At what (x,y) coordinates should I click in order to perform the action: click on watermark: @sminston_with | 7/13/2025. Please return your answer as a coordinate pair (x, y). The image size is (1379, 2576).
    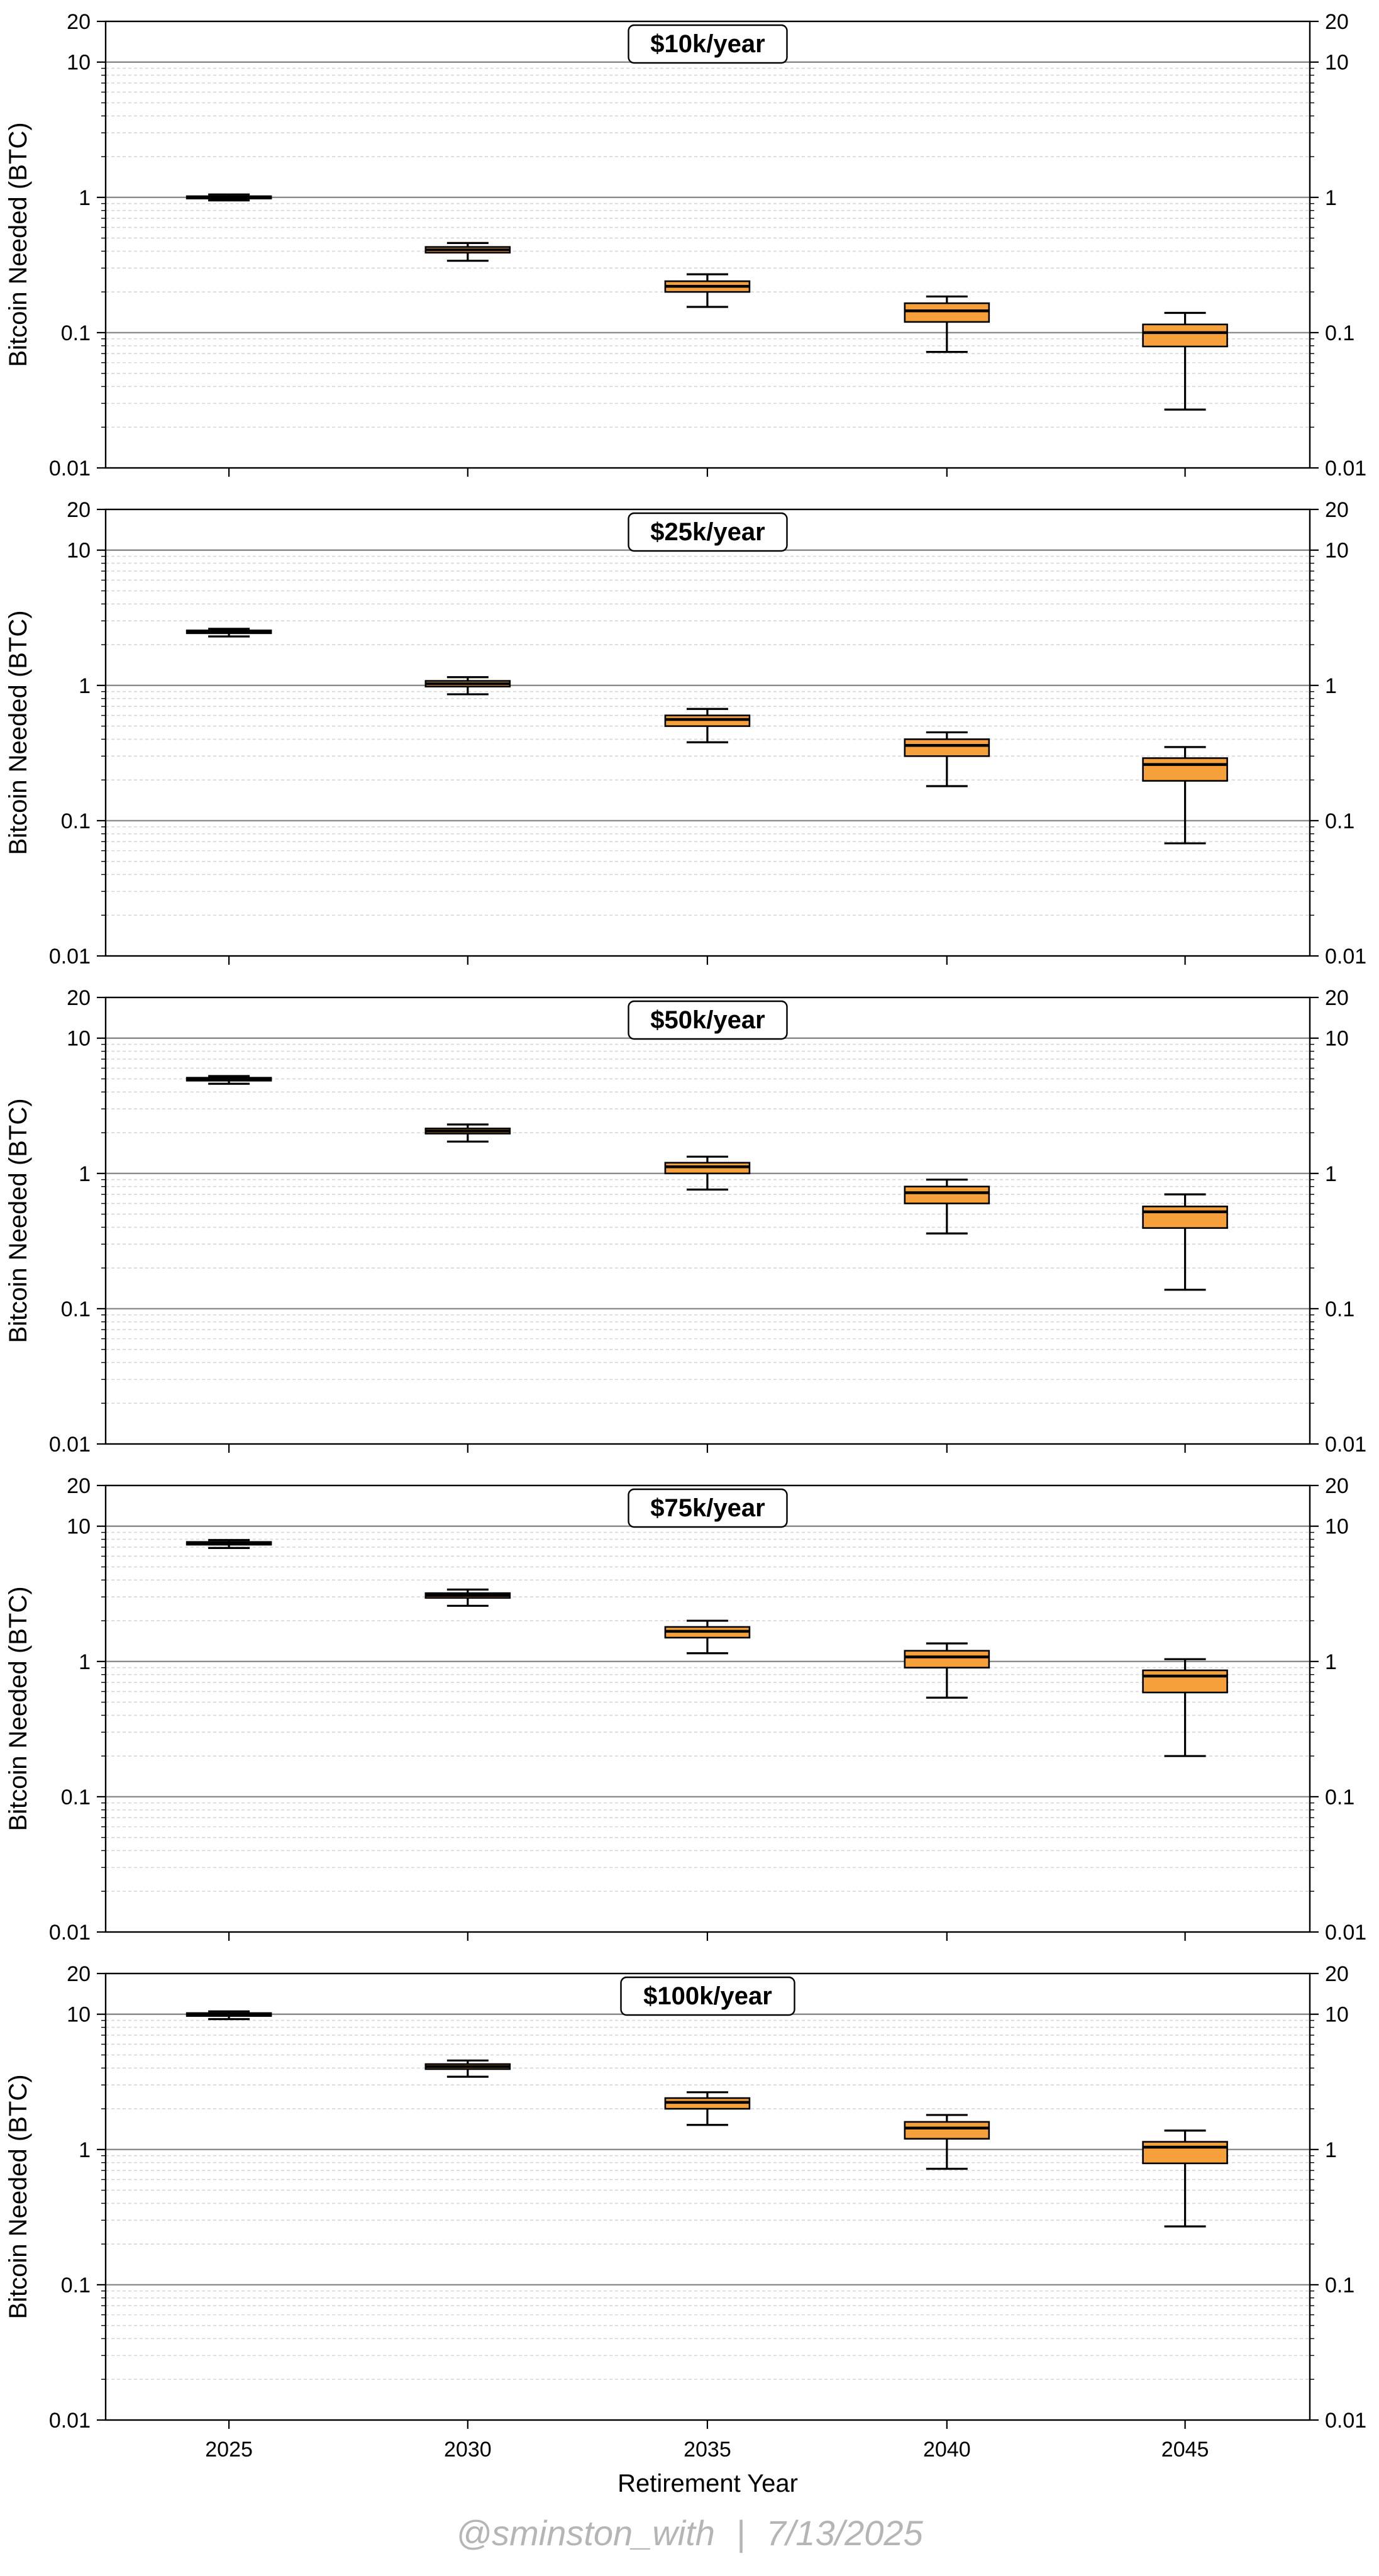
    Looking at the image, I should click on (689, 2532).